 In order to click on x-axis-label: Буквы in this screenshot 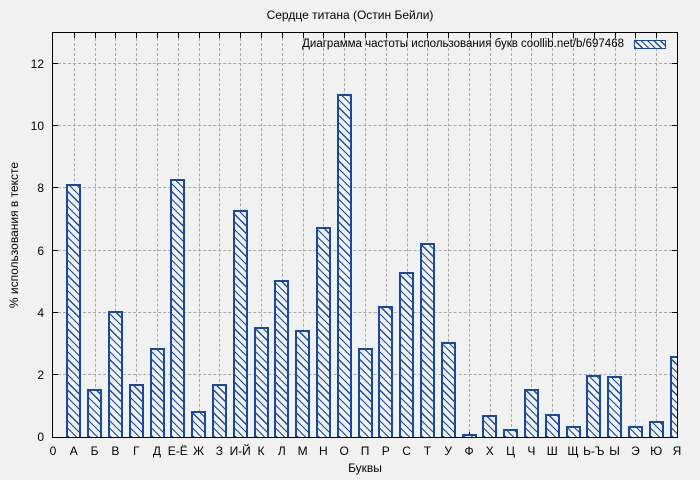, I will do `click(365, 468)`.